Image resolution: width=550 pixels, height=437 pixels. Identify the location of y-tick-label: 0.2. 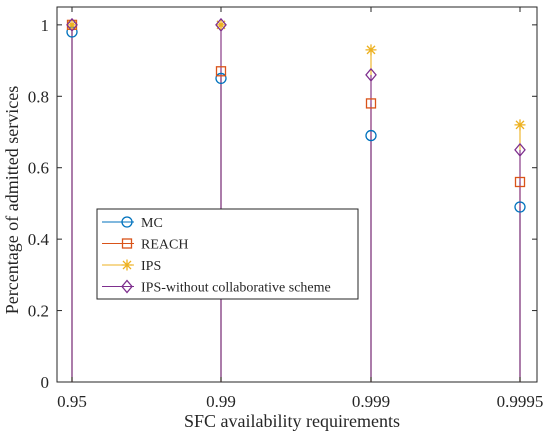
(38, 311).